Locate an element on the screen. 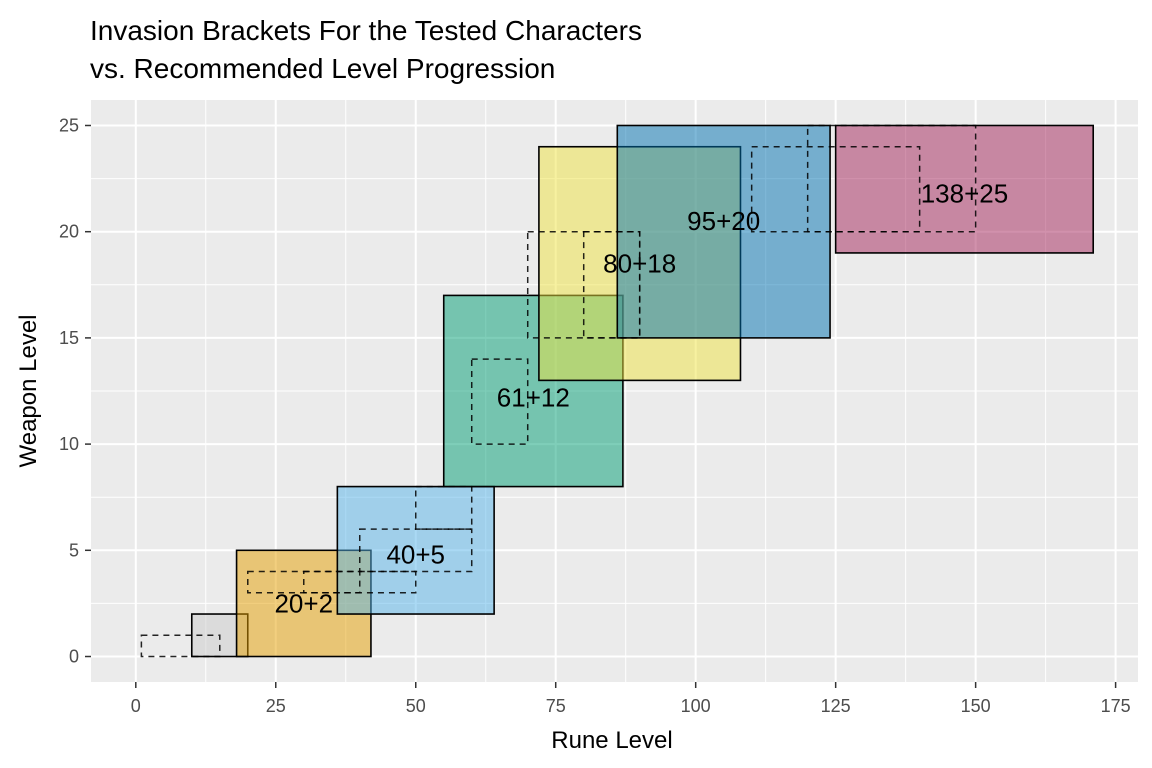  bracket-label-6: 138+25 is located at coordinates (964, 193).